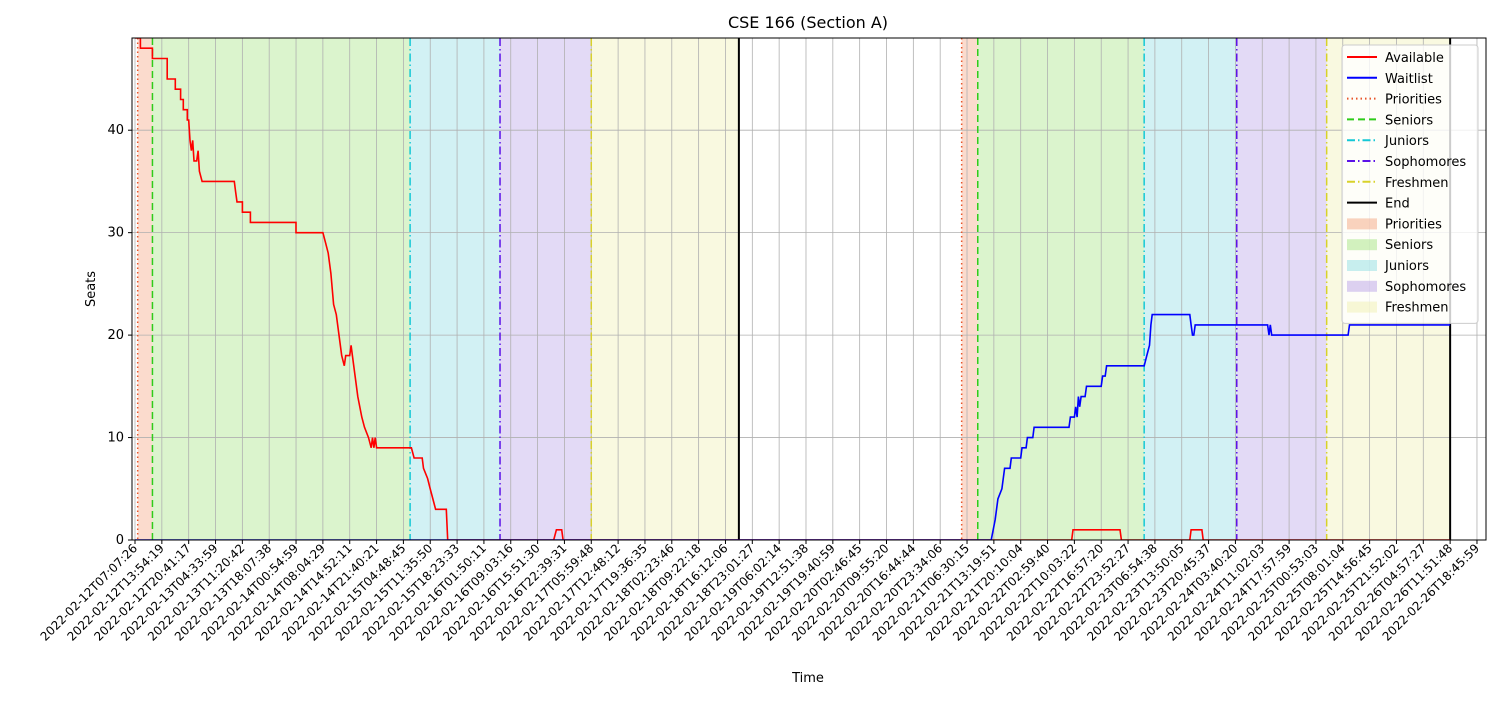  Describe the element at coordinates (115, 335) in the screenshot. I see `y-tick-label: 20` at that location.